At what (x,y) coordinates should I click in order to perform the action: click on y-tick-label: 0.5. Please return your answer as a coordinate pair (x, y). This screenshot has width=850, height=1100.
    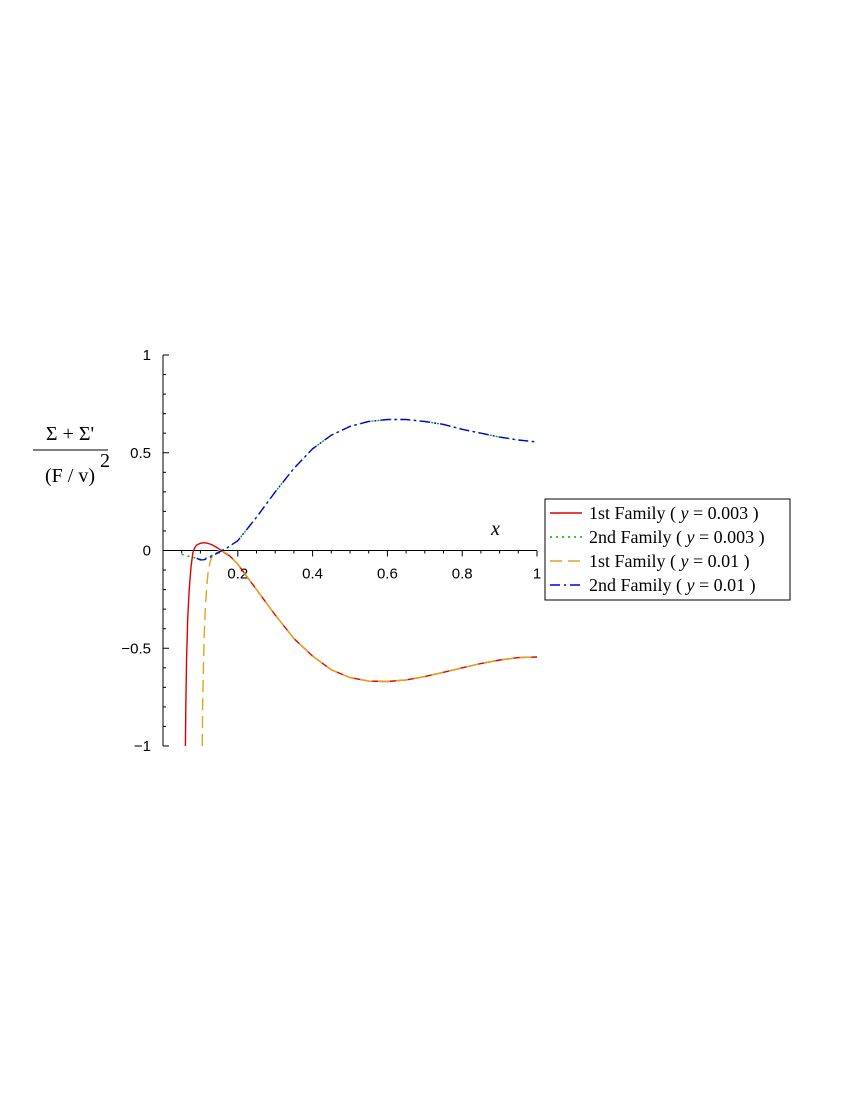
    Looking at the image, I should click on (140, 453).